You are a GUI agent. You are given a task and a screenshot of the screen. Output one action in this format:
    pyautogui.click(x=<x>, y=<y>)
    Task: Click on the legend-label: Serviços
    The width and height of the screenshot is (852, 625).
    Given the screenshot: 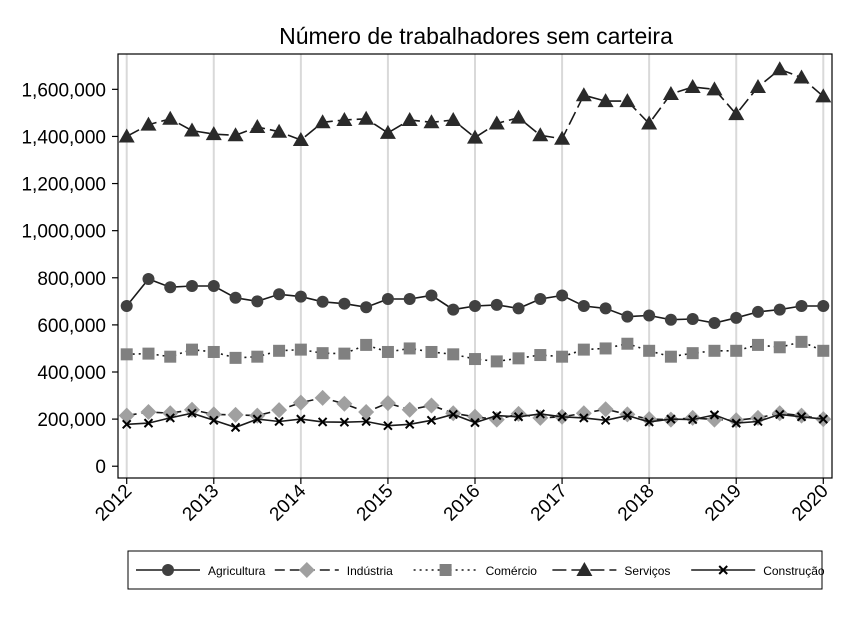 What is the action you would take?
    pyautogui.click(x=647, y=571)
    